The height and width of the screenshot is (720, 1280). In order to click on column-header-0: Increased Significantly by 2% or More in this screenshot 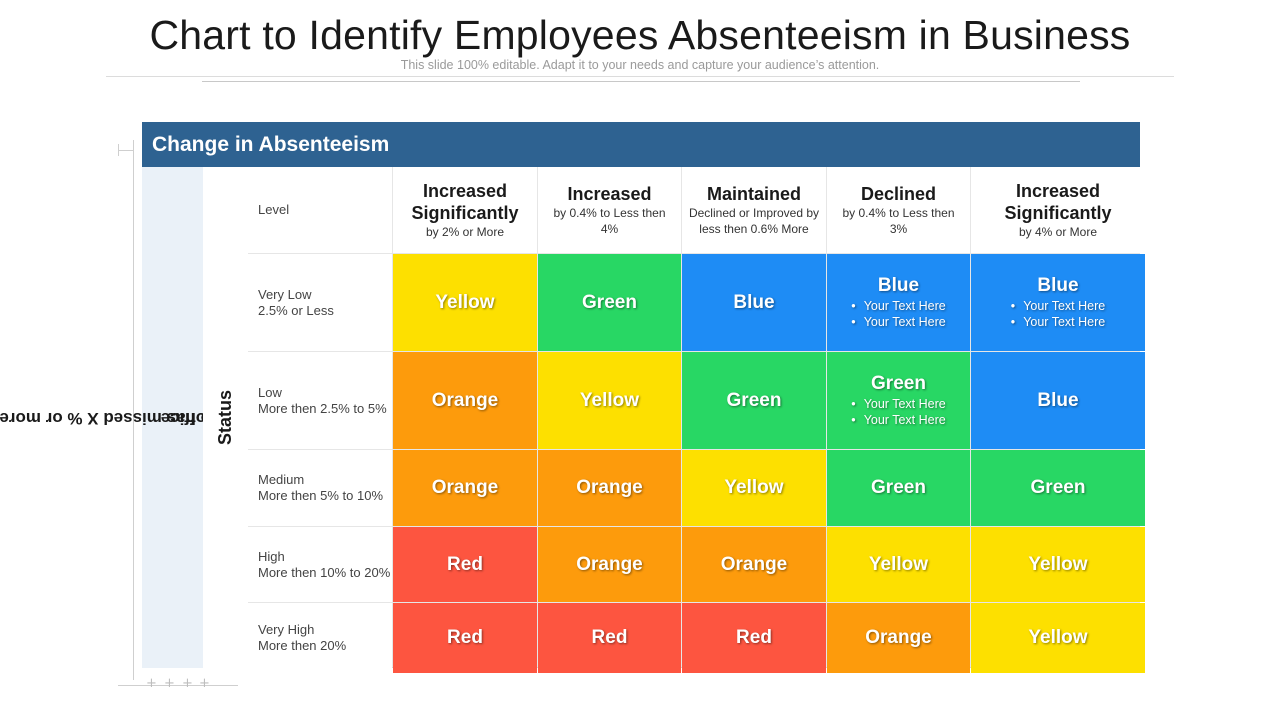, I will do `click(465, 210)`.